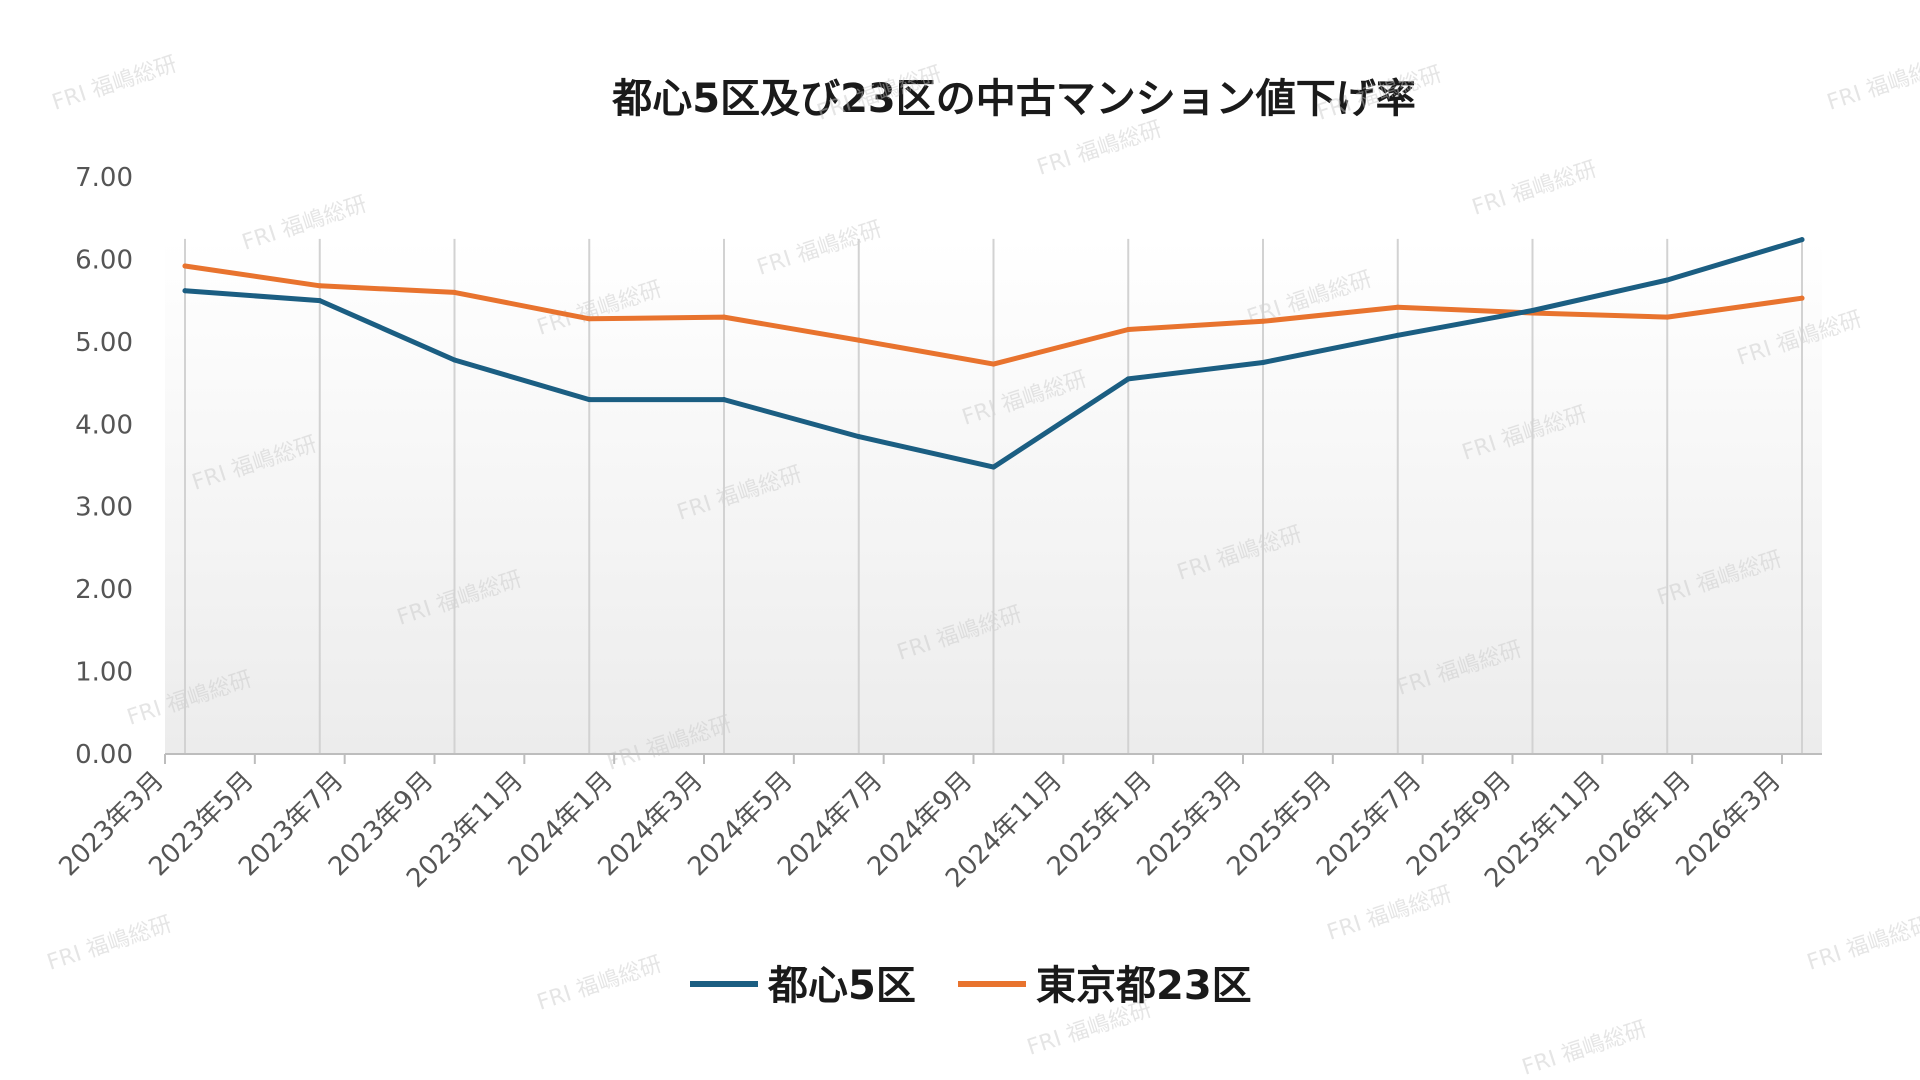 The image size is (1920, 1080). What do you see at coordinates (104, 178) in the screenshot?
I see `y-tick-label: 7.00` at bounding box center [104, 178].